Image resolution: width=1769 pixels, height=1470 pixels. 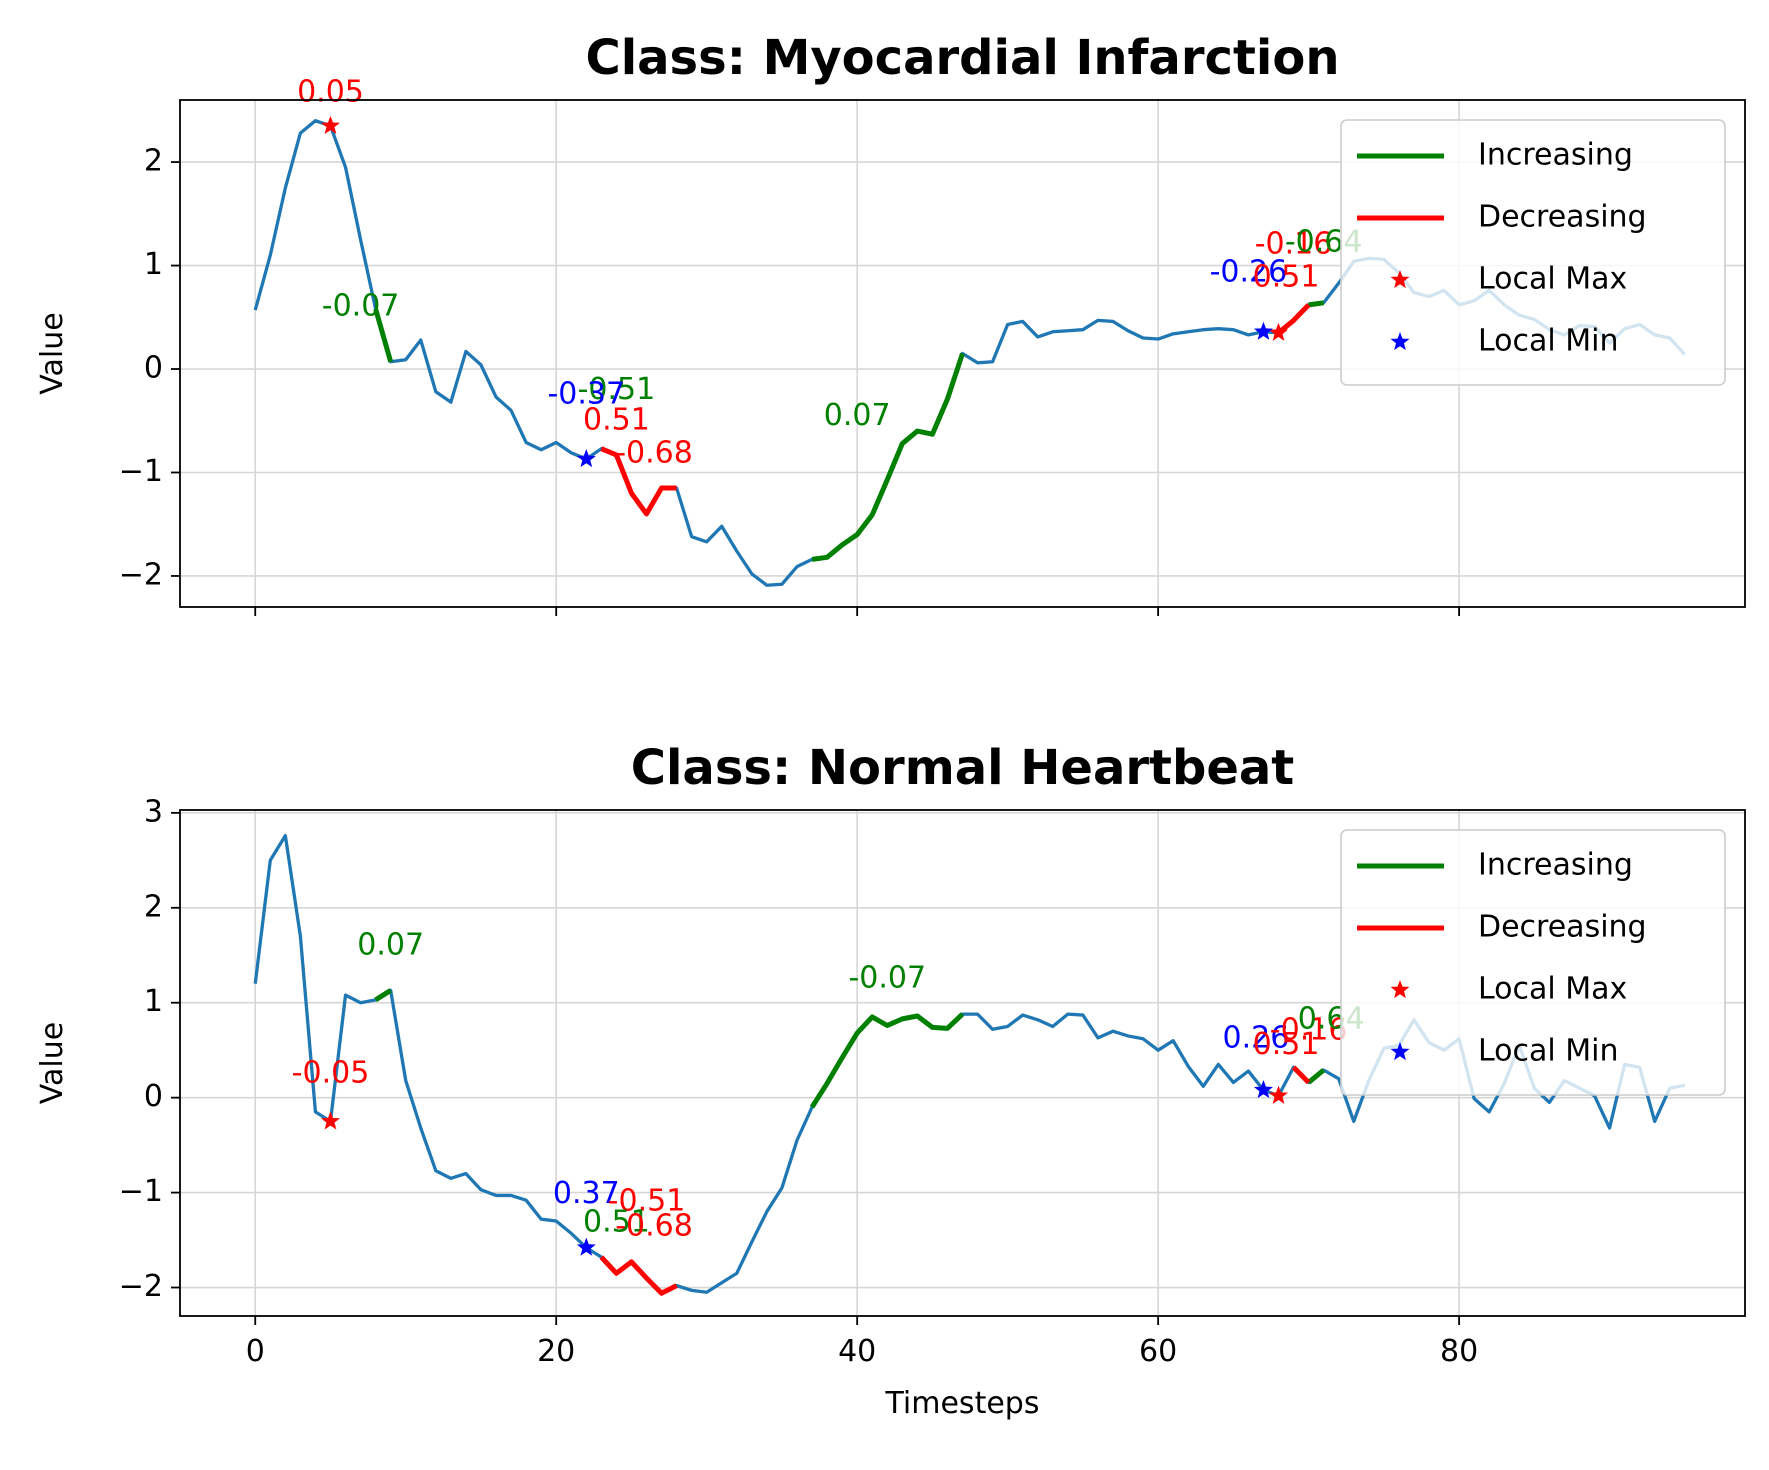 I want to click on annotation-label: 0.37, so click(x=586, y=1193).